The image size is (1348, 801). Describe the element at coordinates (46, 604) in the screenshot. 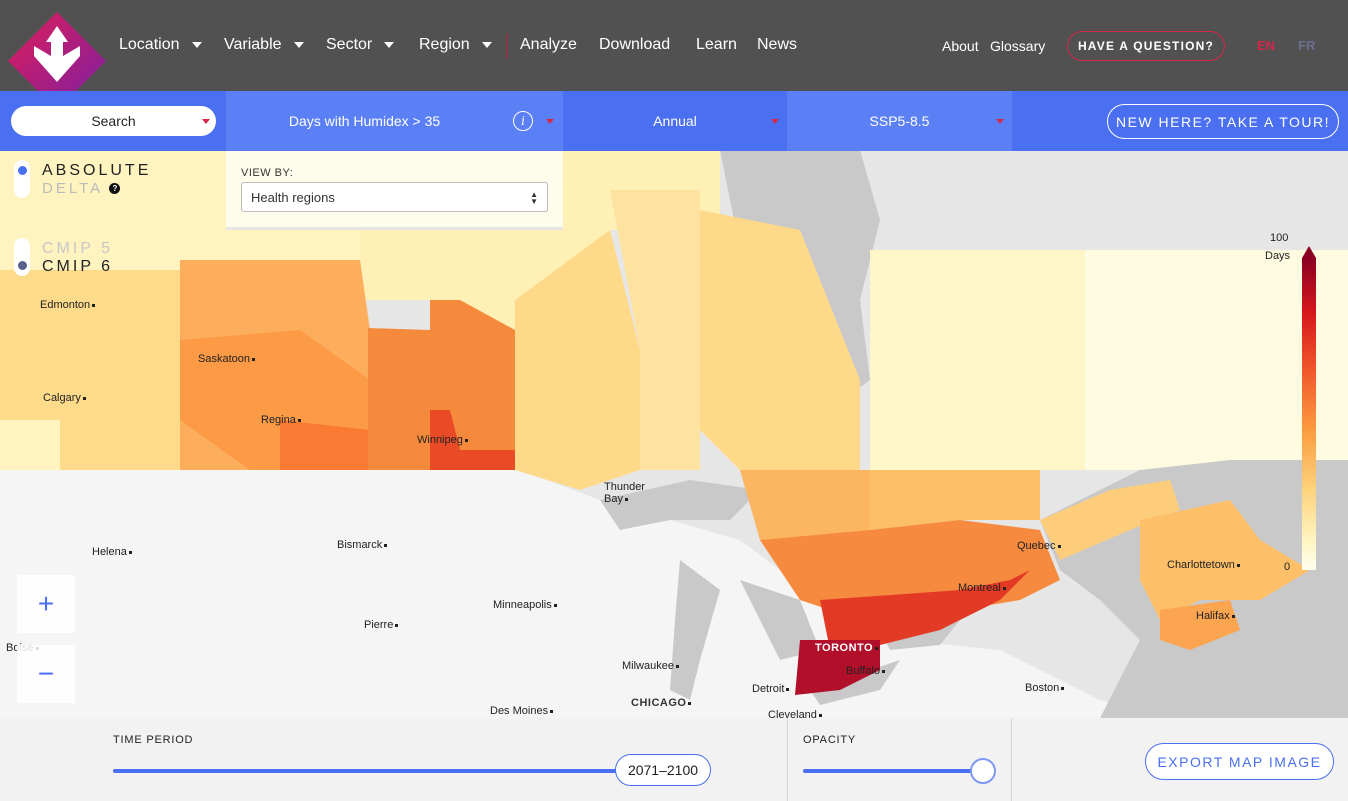

I see `zoom-in-button: +` at that location.